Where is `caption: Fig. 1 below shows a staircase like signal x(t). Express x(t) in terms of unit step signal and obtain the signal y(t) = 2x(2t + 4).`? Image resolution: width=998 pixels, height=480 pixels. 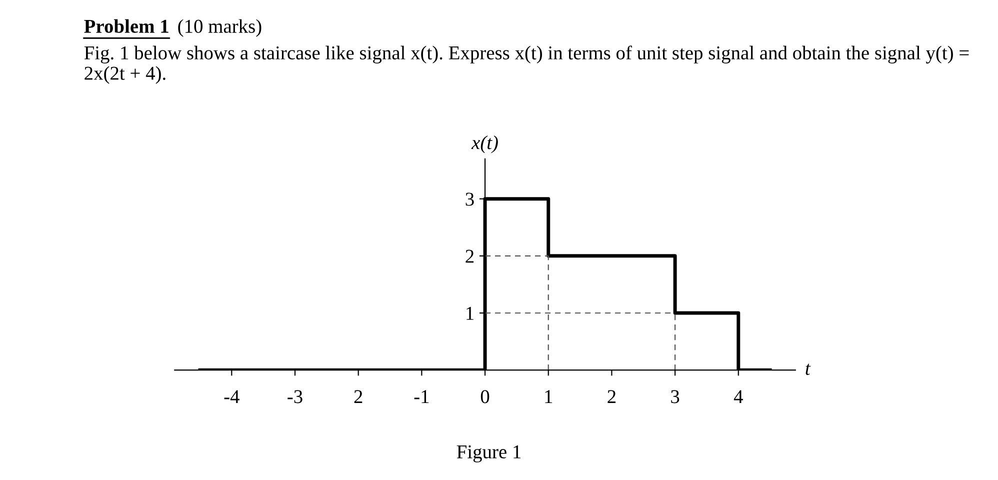 caption: Fig. 1 below shows a staircase like signal x(t). Express x(t) in terms of unit step signal and obtain the signal y(t) = 2x(2t + 4). is located at coordinates (526, 65).